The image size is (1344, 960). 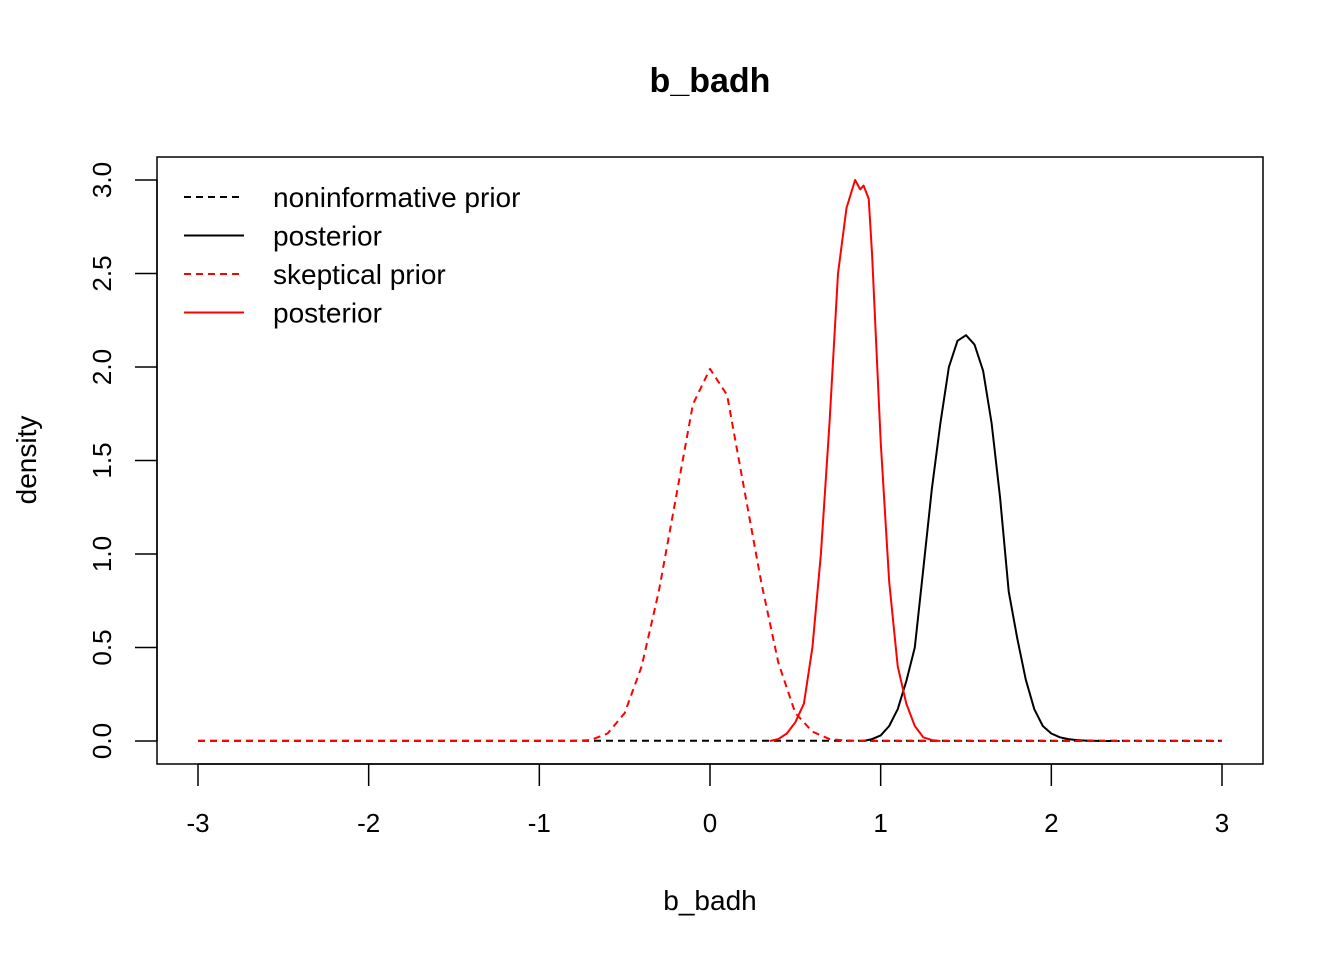 What do you see at coordinates (102, 741) in the screenshot?
I see `y-tick-label: 0.0` at bounding box center [102, 741].